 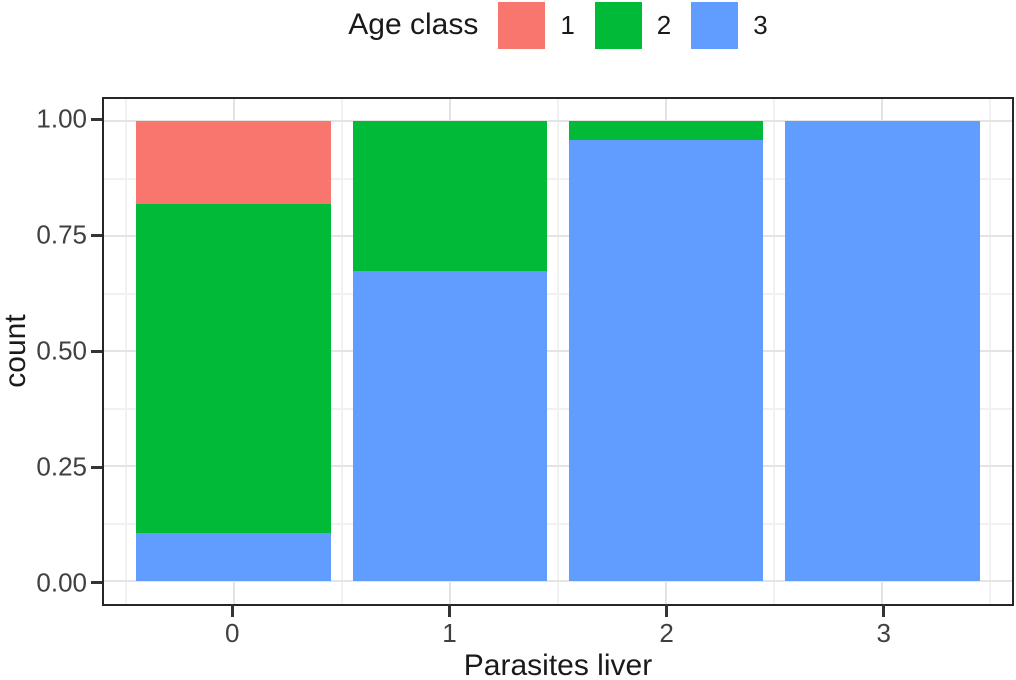 What do you see at coordinates (664, 24) in the screenshot?
I see `legend-label: 2` at bounding box center [664, 24].